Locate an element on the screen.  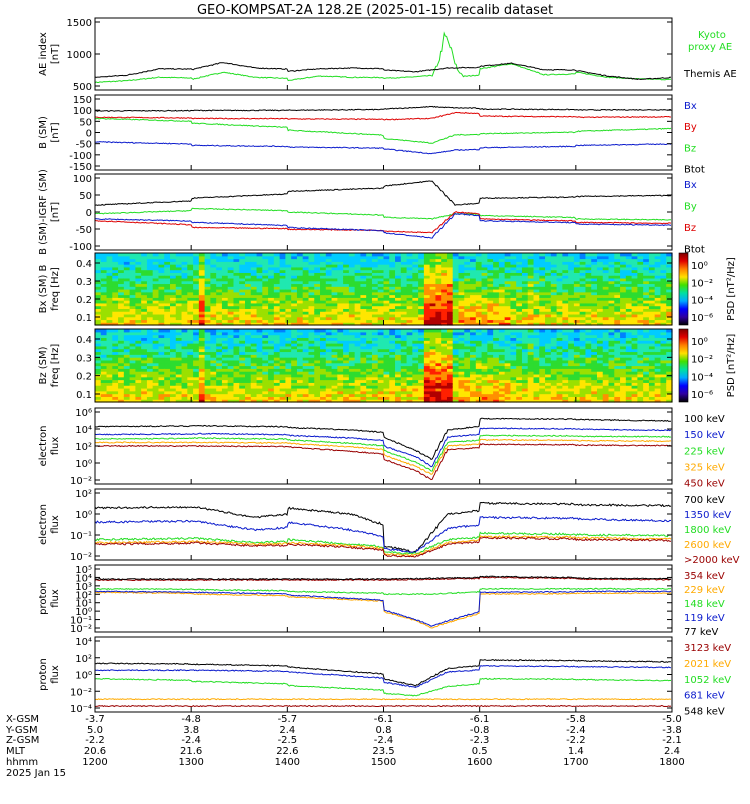
legend-entry: Bx is located at coordinates (690, 185).